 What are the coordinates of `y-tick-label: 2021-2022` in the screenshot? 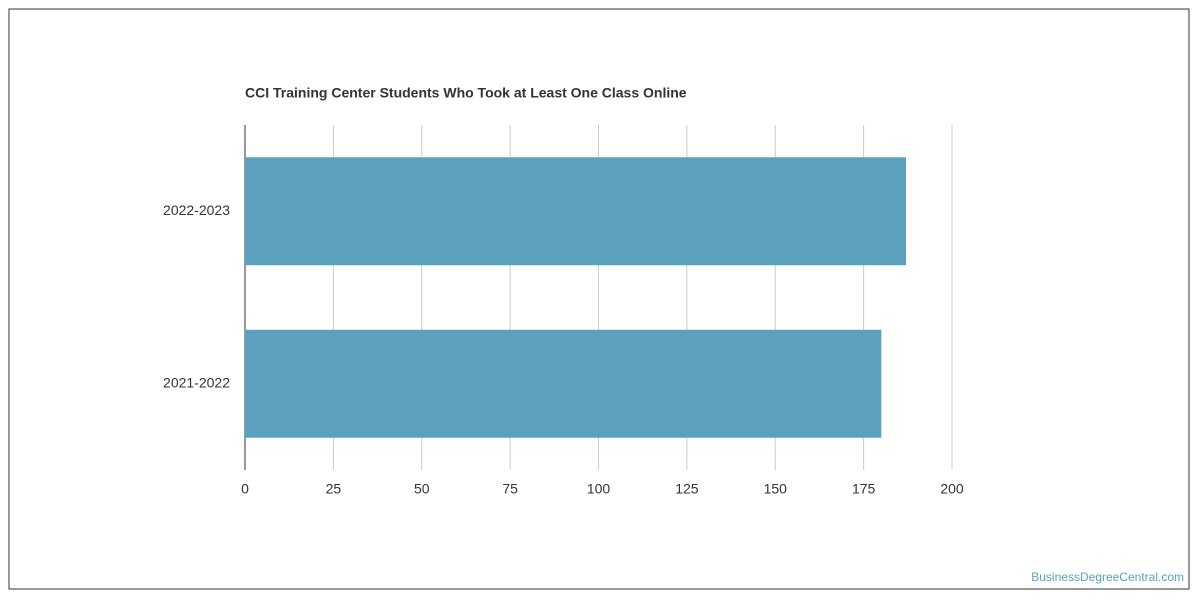 It's located at (196, 382).